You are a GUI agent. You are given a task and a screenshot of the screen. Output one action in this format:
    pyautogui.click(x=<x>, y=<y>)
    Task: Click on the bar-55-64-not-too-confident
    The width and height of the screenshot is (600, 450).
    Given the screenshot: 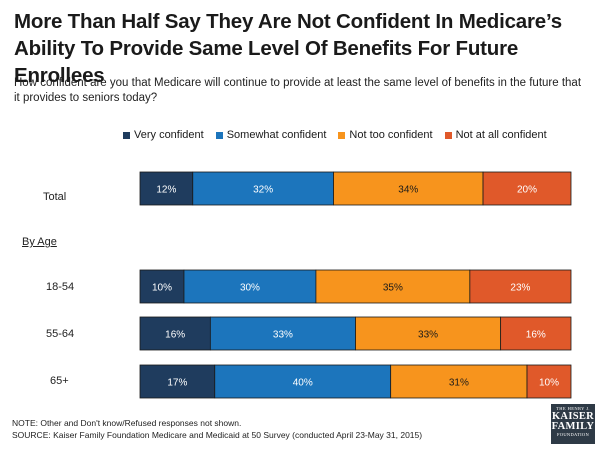 What is the action you would take?
    pyautogui.click(x=428, y=333)
    